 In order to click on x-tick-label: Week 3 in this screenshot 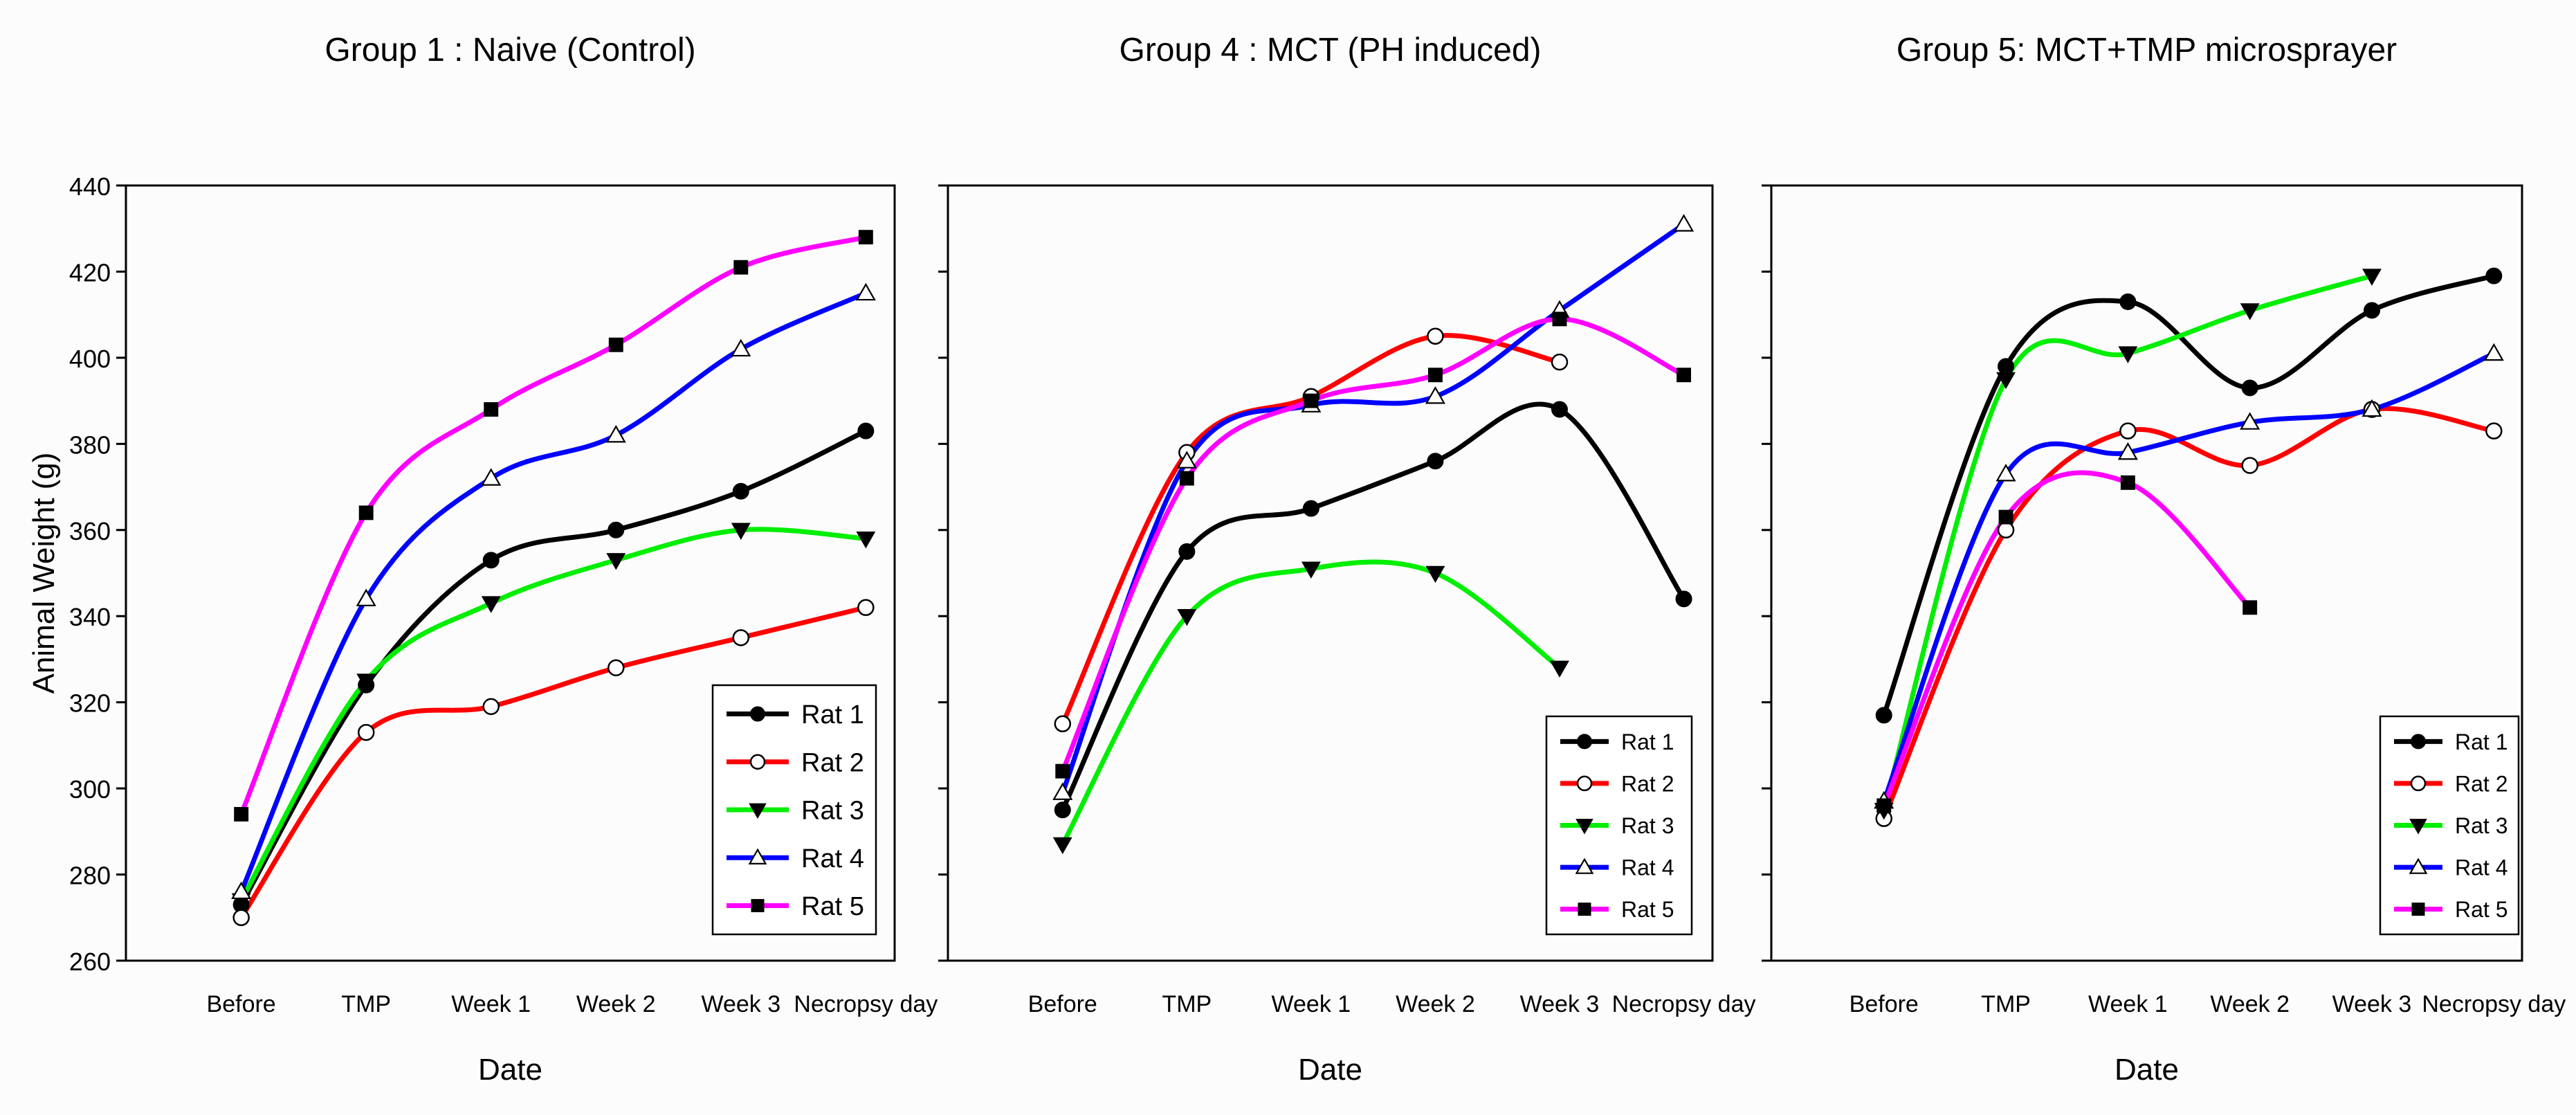, I will do `click(2372, 1004)`.